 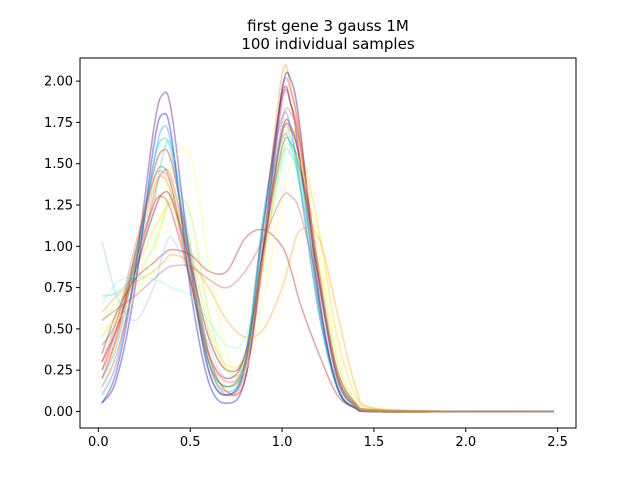 I want to click on x-tick-label: 0.5, so click(x=190, y=442).